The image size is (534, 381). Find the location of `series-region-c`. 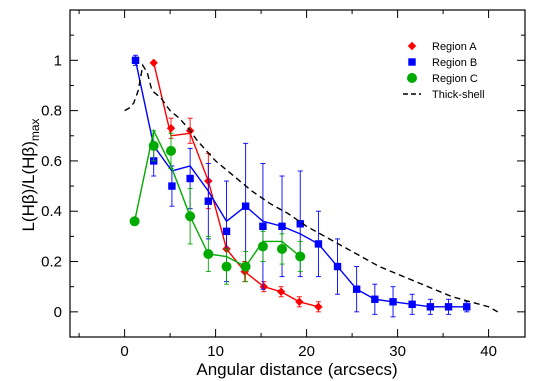

series-region-c is located at coordinates (217, 206).